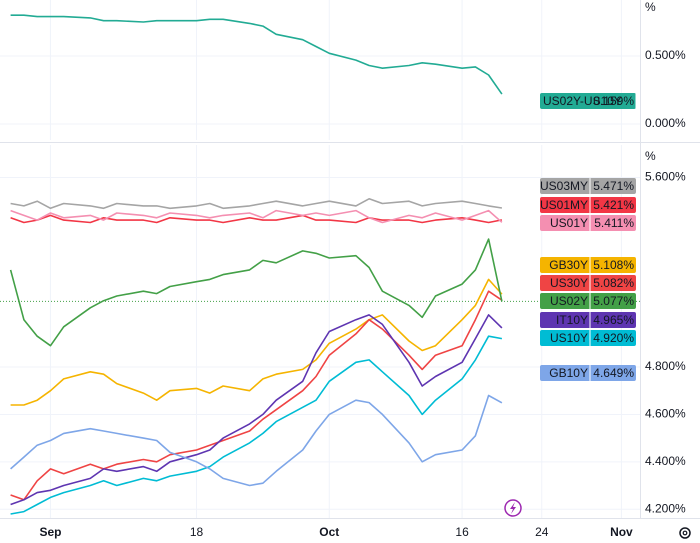 Image resolution: width=700 pixels, height=543 pixels. Describe the element at coordinates (568, 373) in the screenshot. I see `series-tag-name: GB10Y` at that location.